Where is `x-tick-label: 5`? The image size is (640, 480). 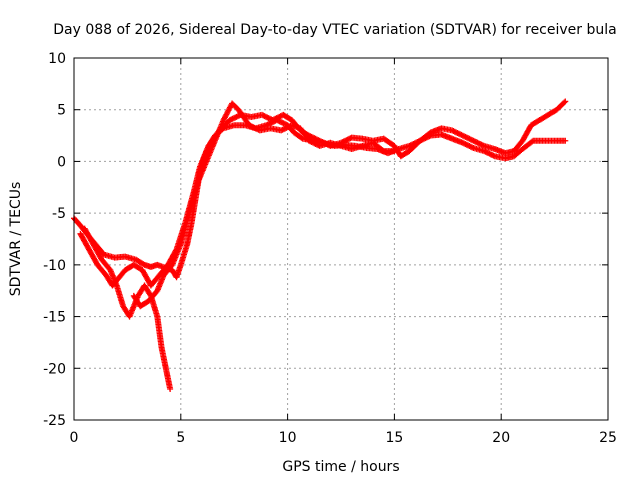 x-tick-label: 5 is located at coordinates (180, 438).